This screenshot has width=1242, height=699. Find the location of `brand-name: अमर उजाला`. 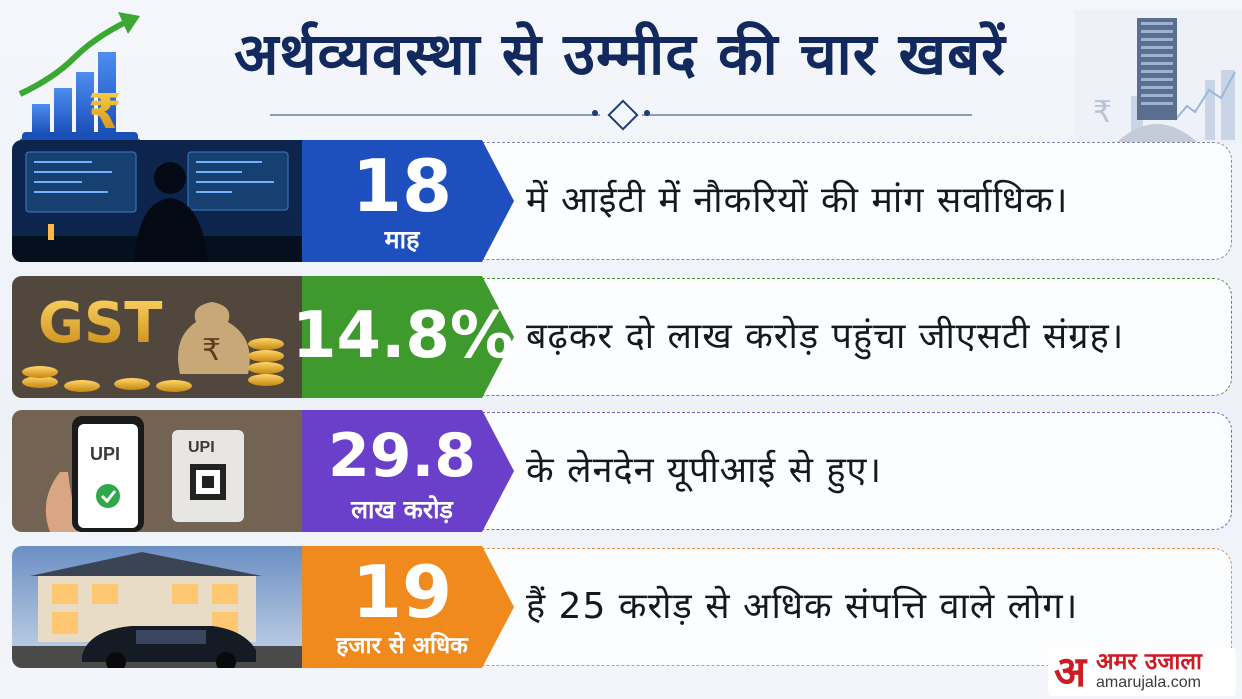

brand-name: अमर उजाला is located at coordinates (1149, 662).